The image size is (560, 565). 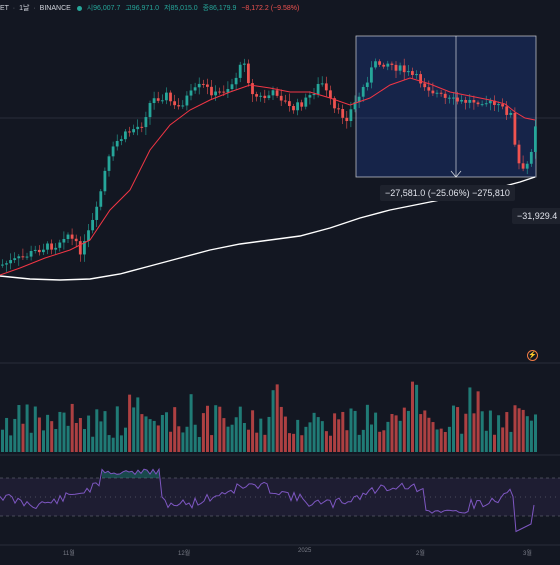 I want to click on volume-bars, so click(x=269, y=416).